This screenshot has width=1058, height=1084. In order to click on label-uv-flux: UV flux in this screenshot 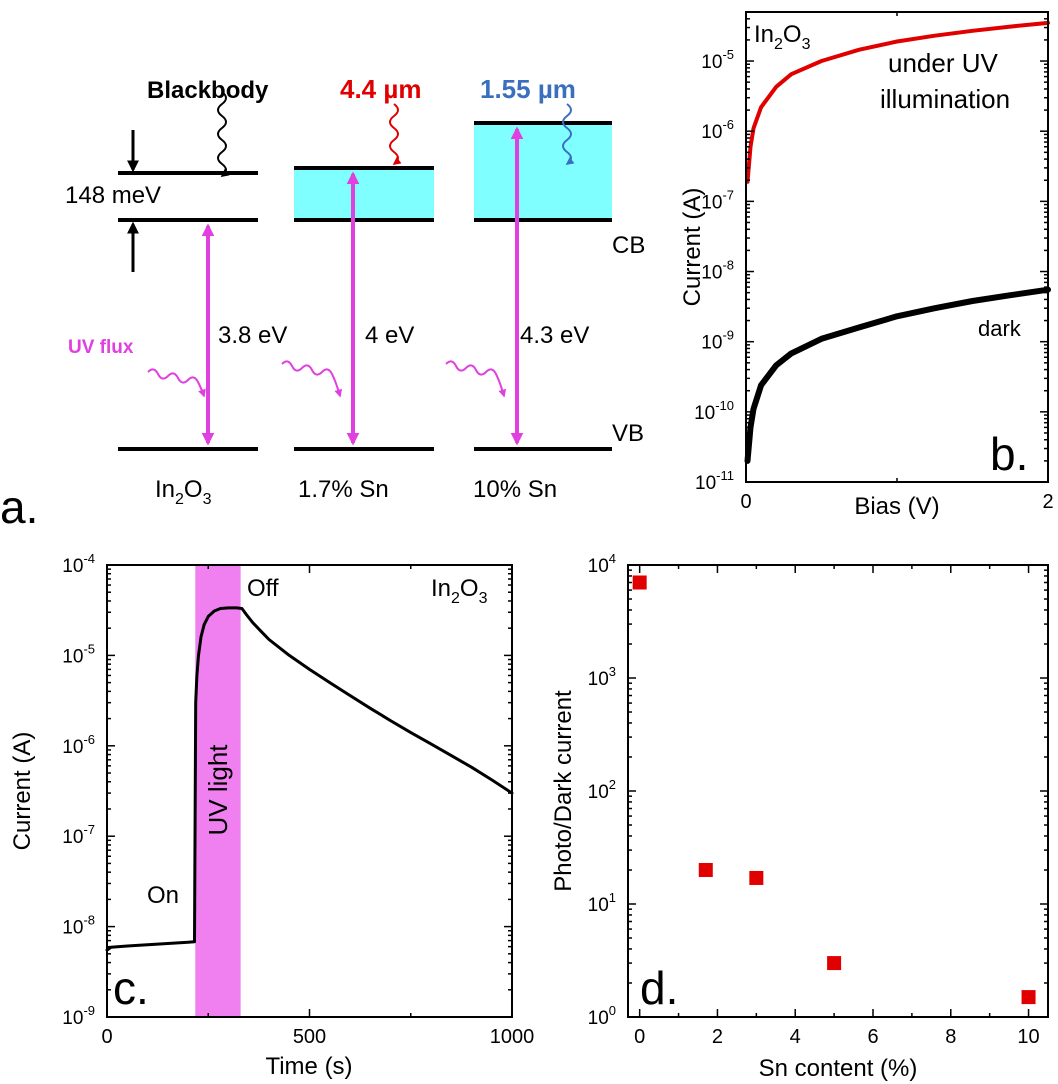, I will do `click(101, 347)`.